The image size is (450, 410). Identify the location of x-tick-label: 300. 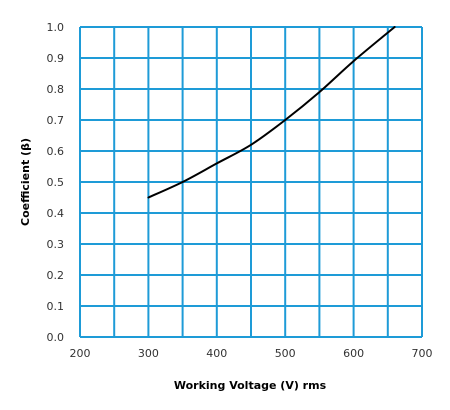
(148, 353).